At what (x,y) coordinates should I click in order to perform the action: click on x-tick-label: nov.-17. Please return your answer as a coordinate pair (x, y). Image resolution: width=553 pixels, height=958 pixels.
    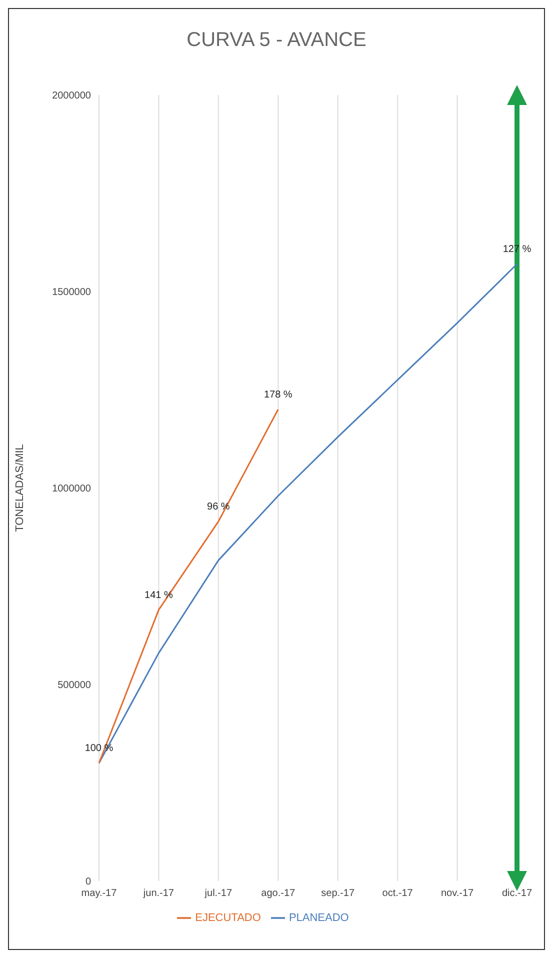
    Looking at the image, I should click on (457, 894).